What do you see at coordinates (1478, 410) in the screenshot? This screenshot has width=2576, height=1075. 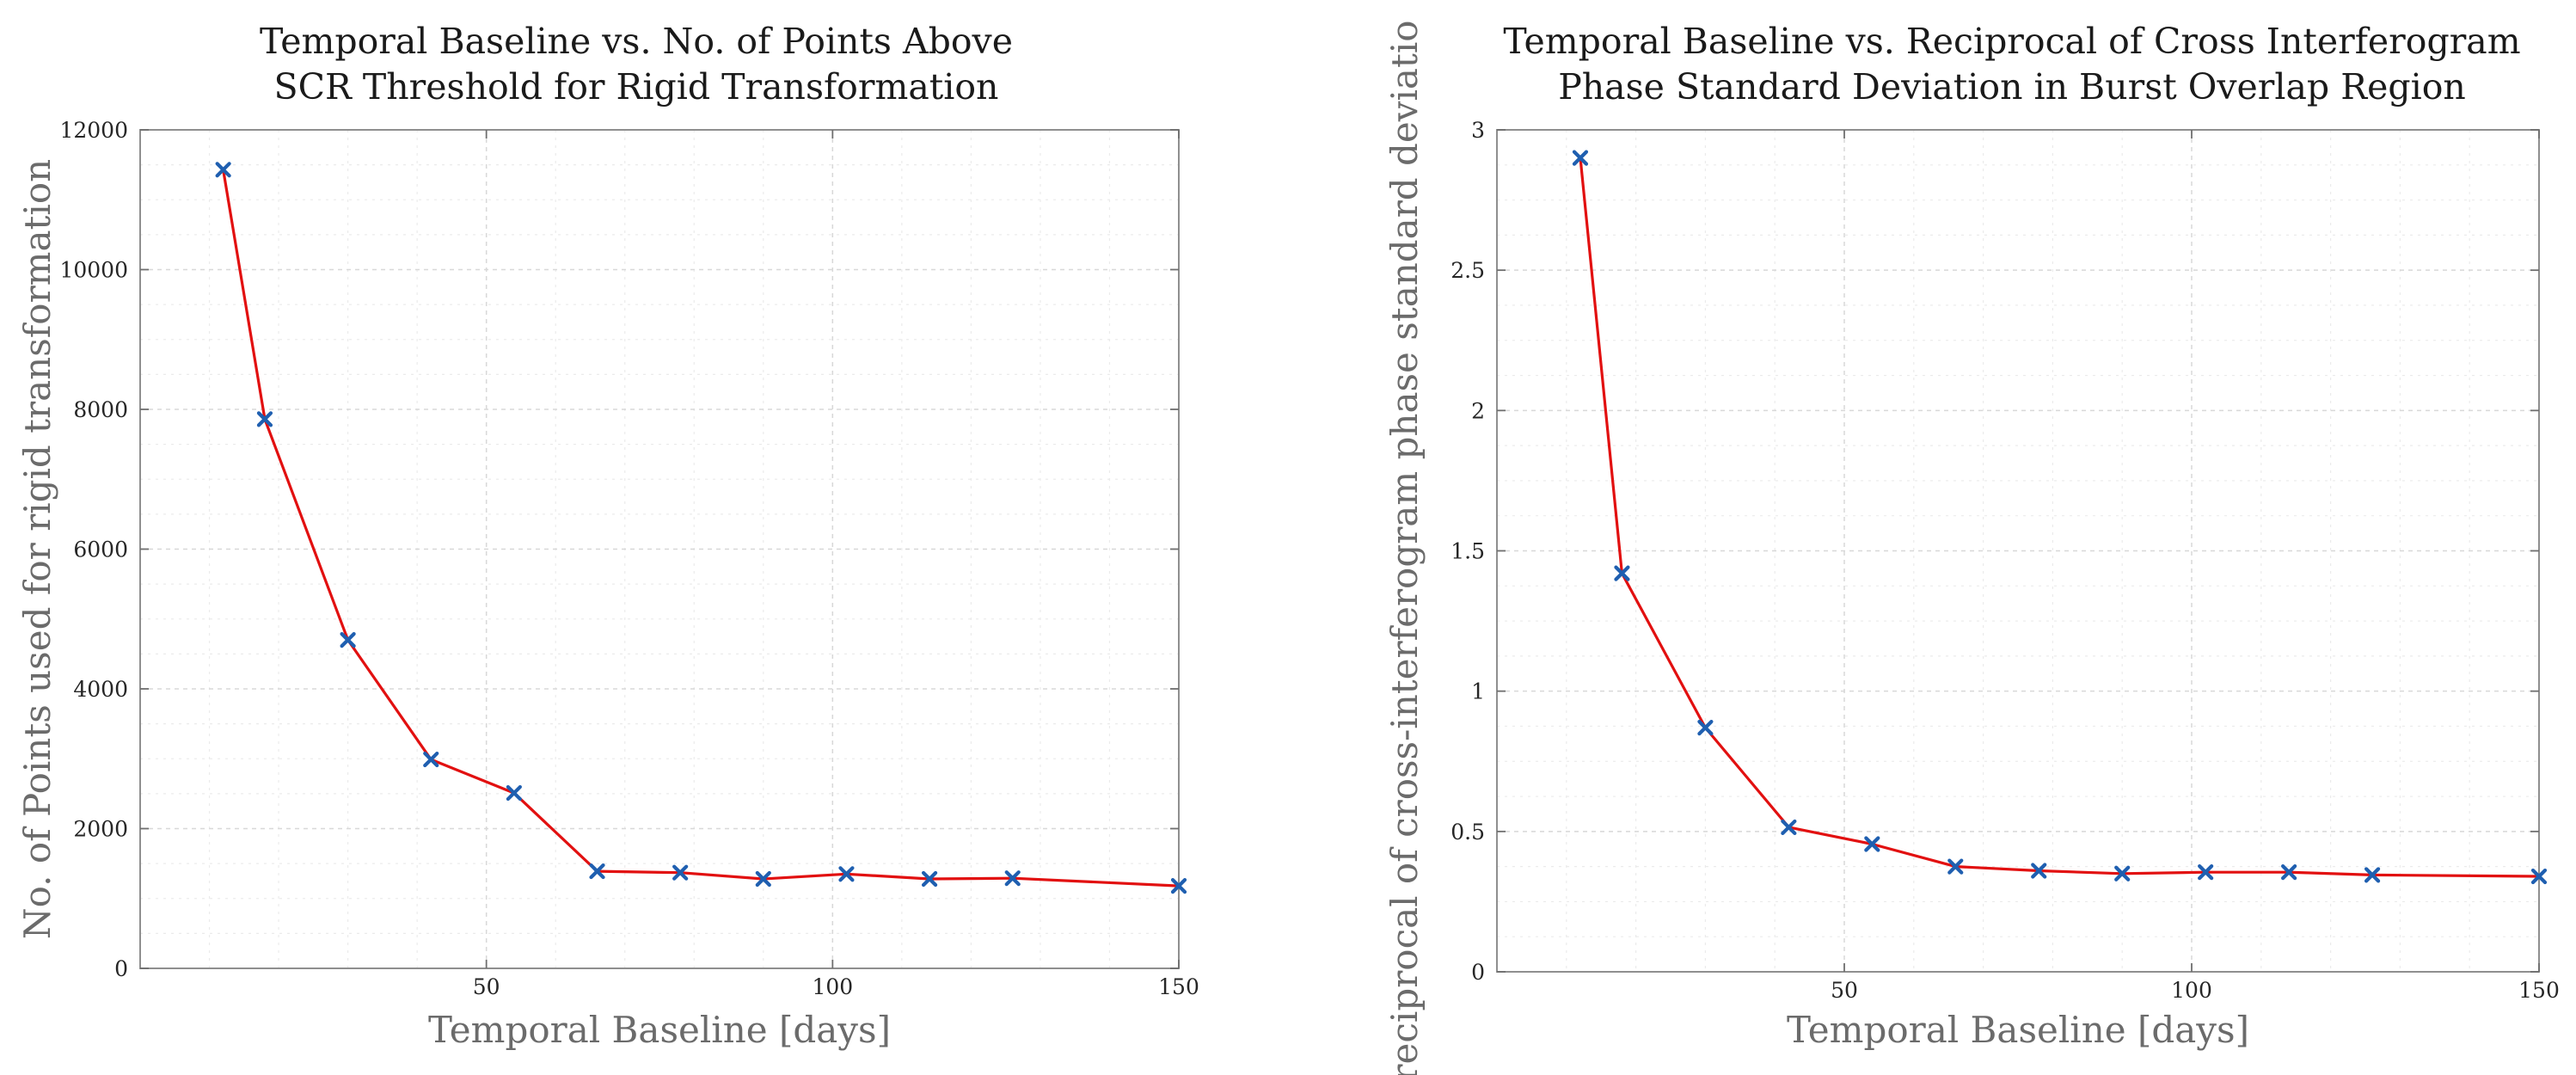 I see `y-tick-label: 2` at bounding box center [1478, 410].